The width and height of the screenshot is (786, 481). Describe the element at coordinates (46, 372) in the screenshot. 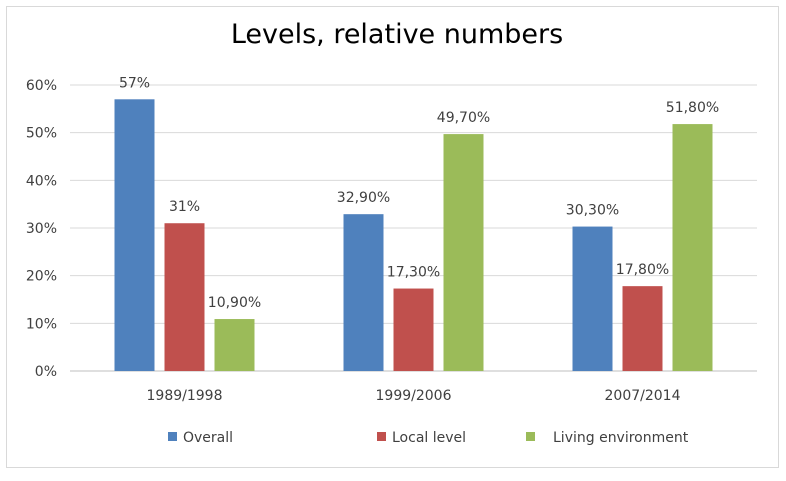

I see `y-tick-label: 0%` at that location.